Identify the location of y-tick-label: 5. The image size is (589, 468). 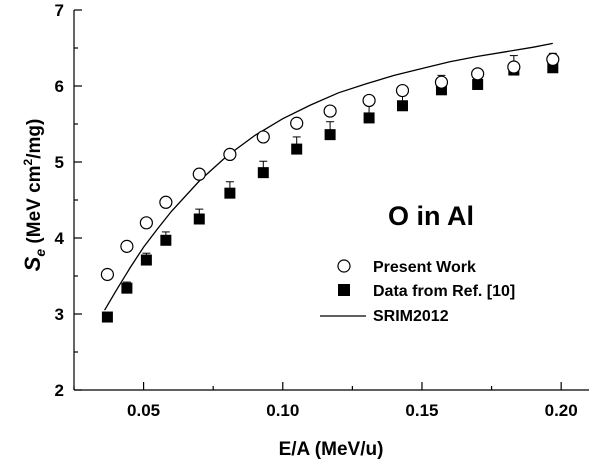
(59, 162).